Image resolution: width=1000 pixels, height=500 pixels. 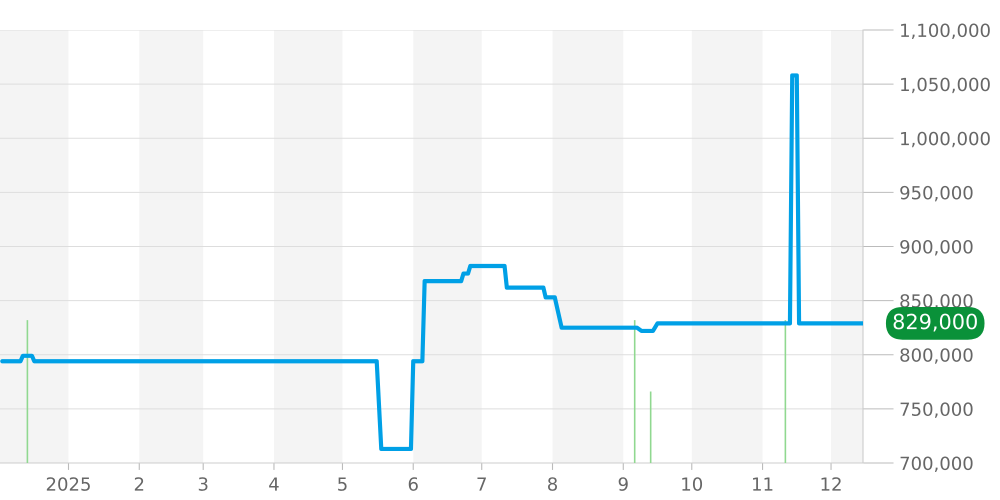 I want to click on x-tick-label: 2025, so click(x=68, y=484).